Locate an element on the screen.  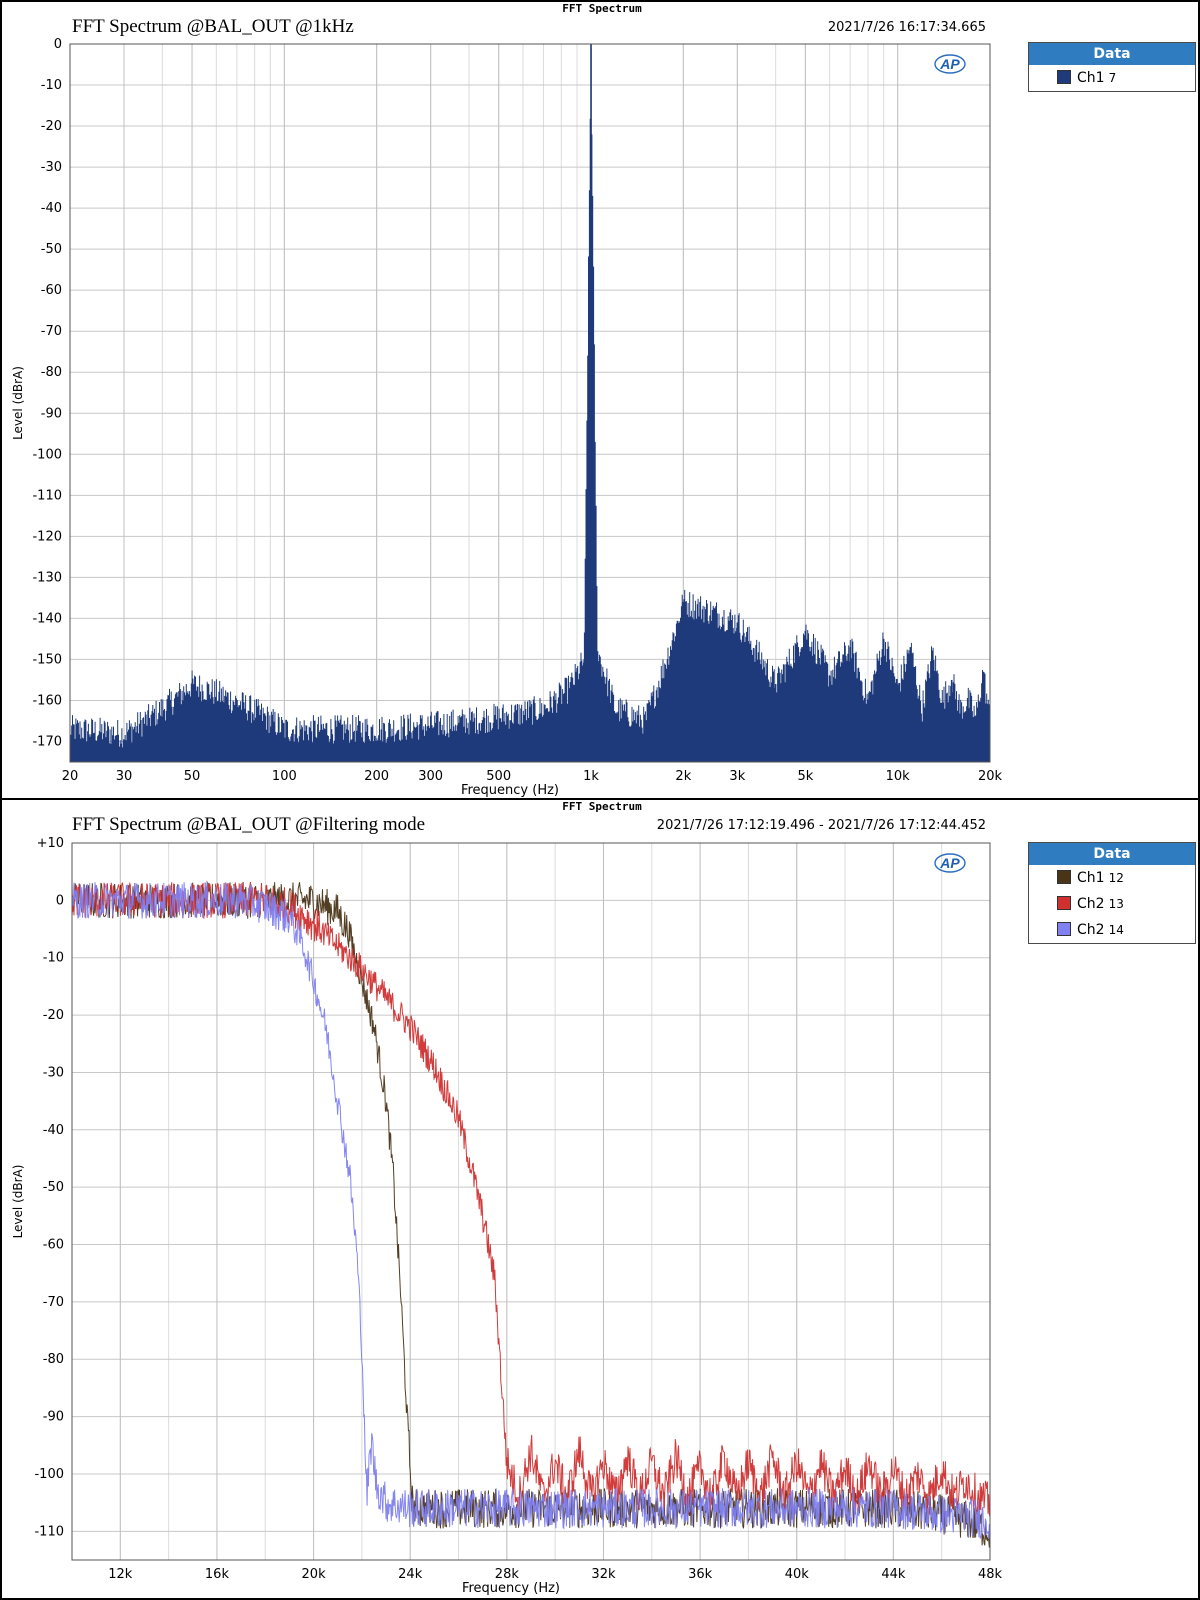
y-tick-label: -150 is located at coordinates (47, 659).